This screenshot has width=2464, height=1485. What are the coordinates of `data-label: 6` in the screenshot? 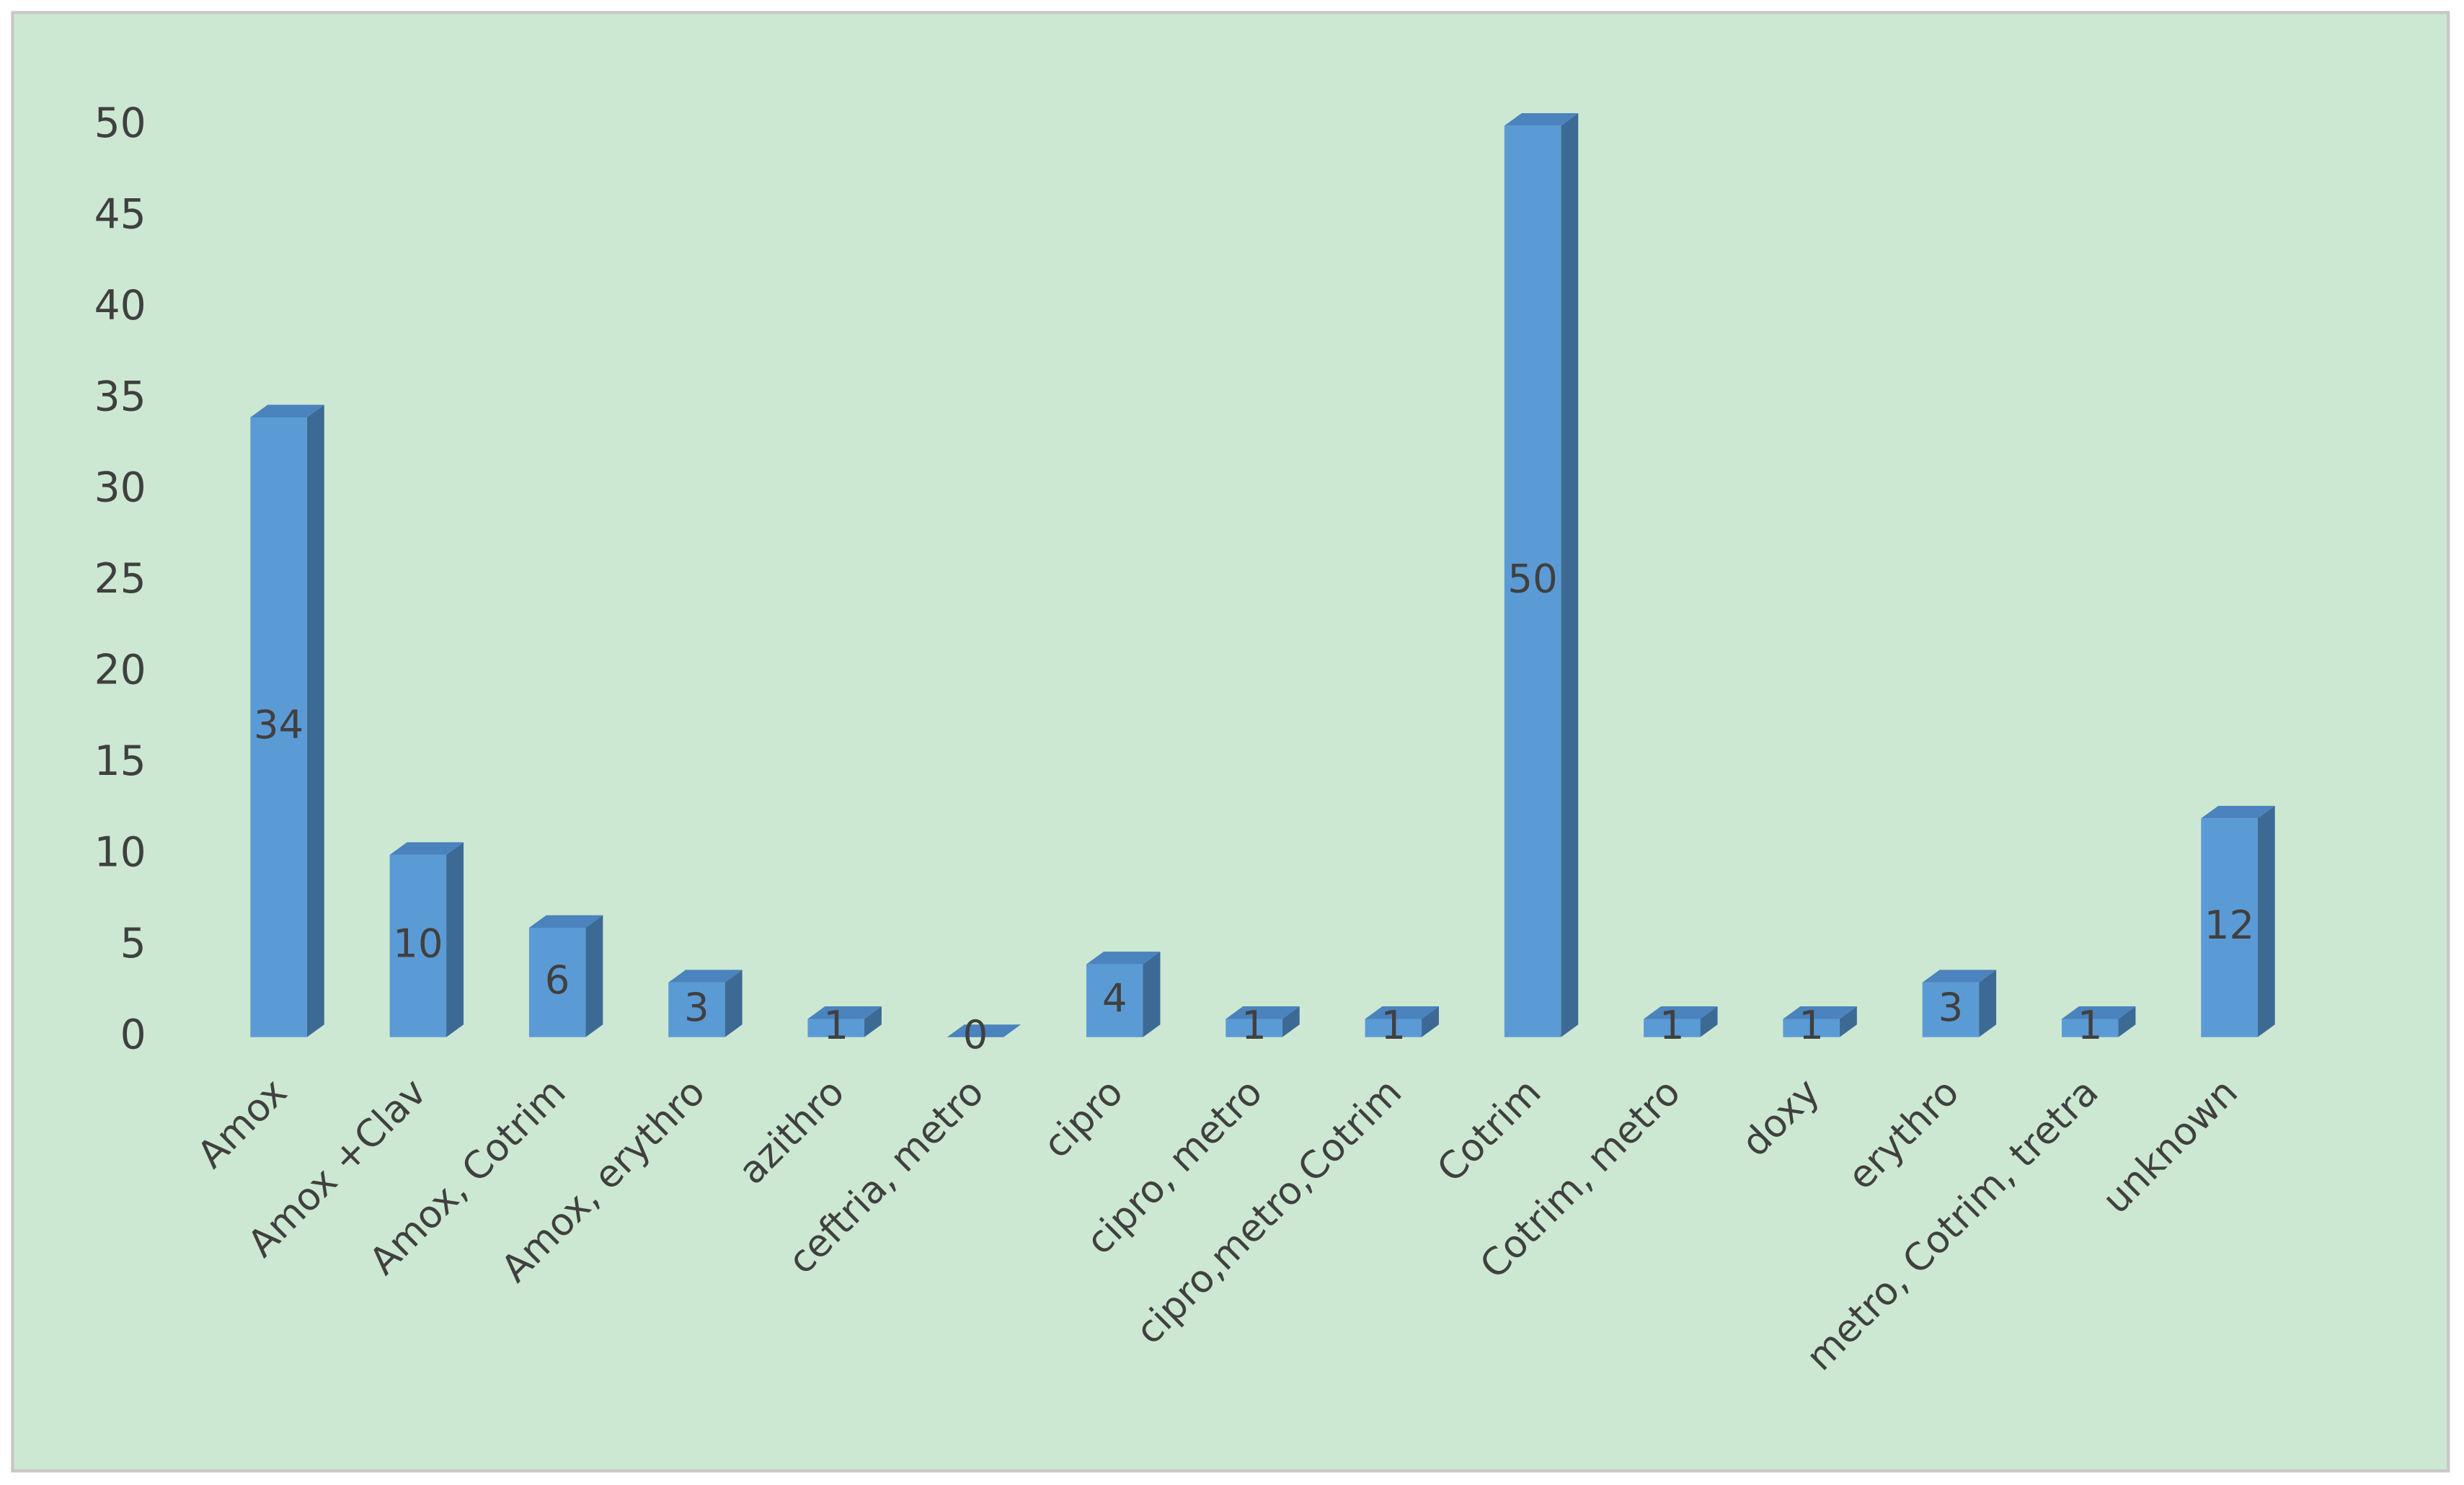 It's located at (557, 980).